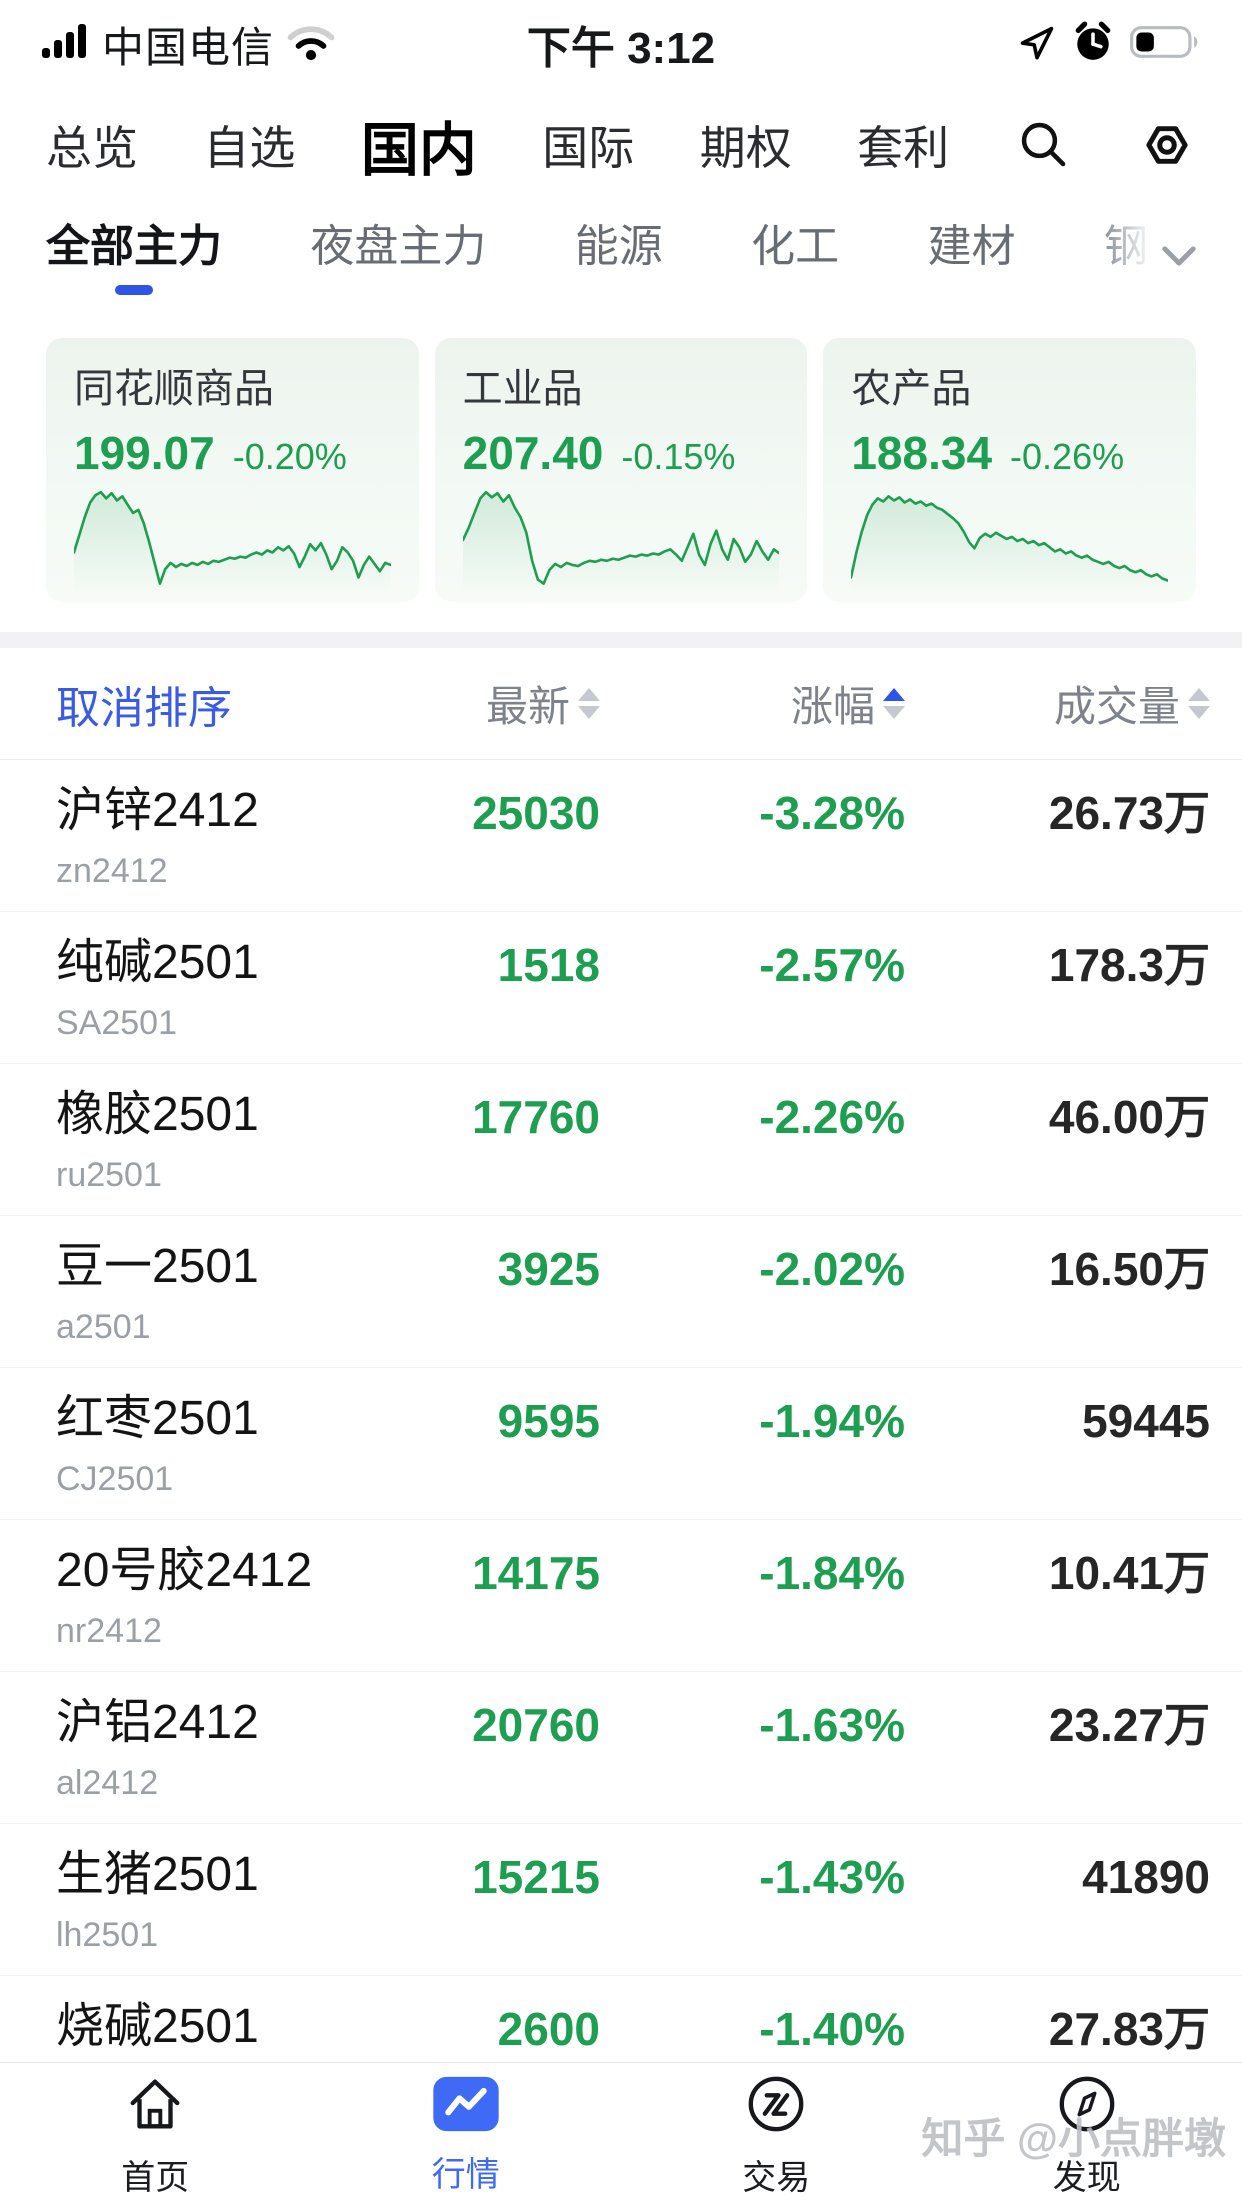  I want to click on table-row: 纯碱2501 SA2501 1518 -2.57% 178.3万, so click(621, 988).